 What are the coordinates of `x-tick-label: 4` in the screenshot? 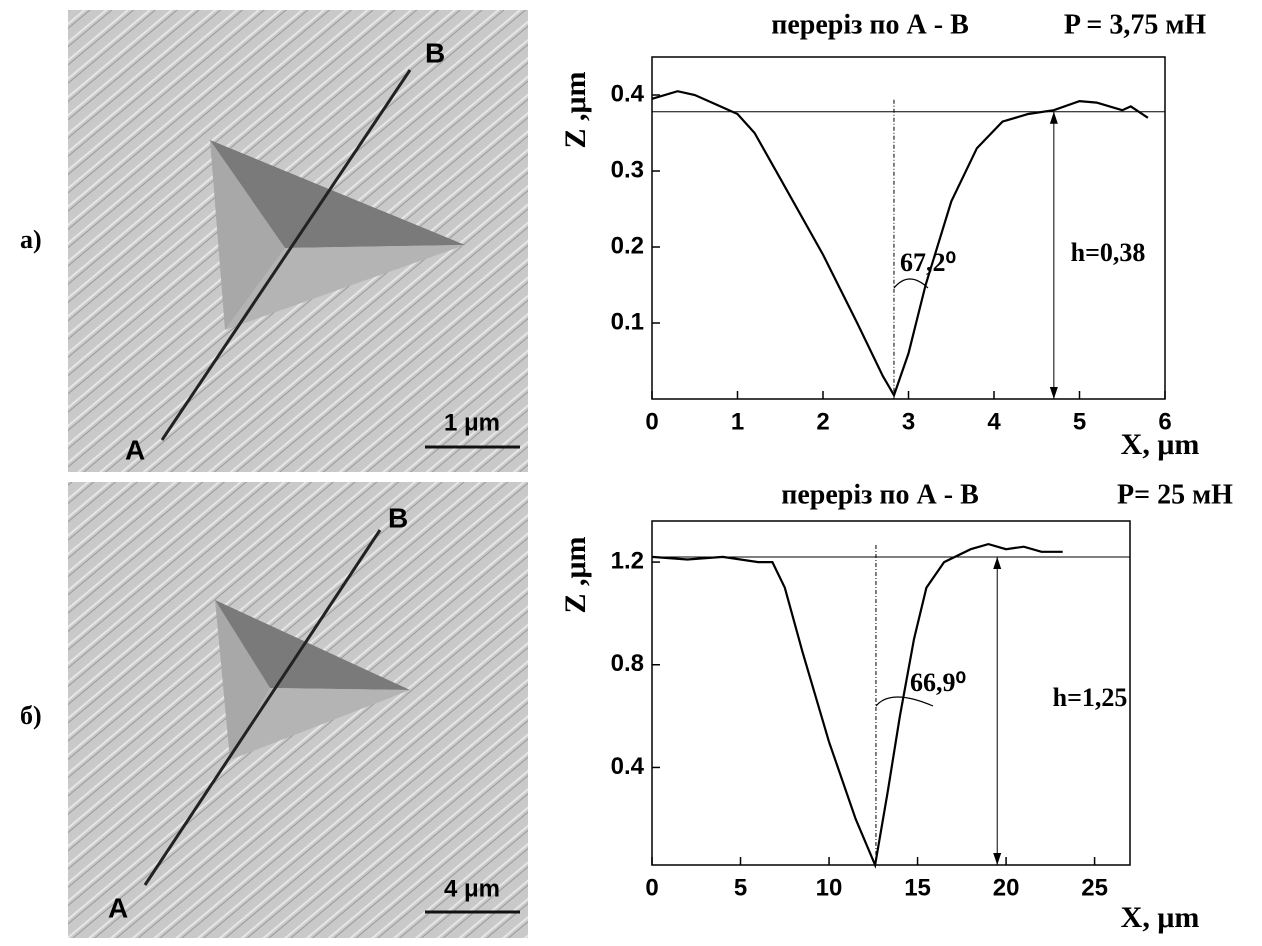 It's located at (994, 421).